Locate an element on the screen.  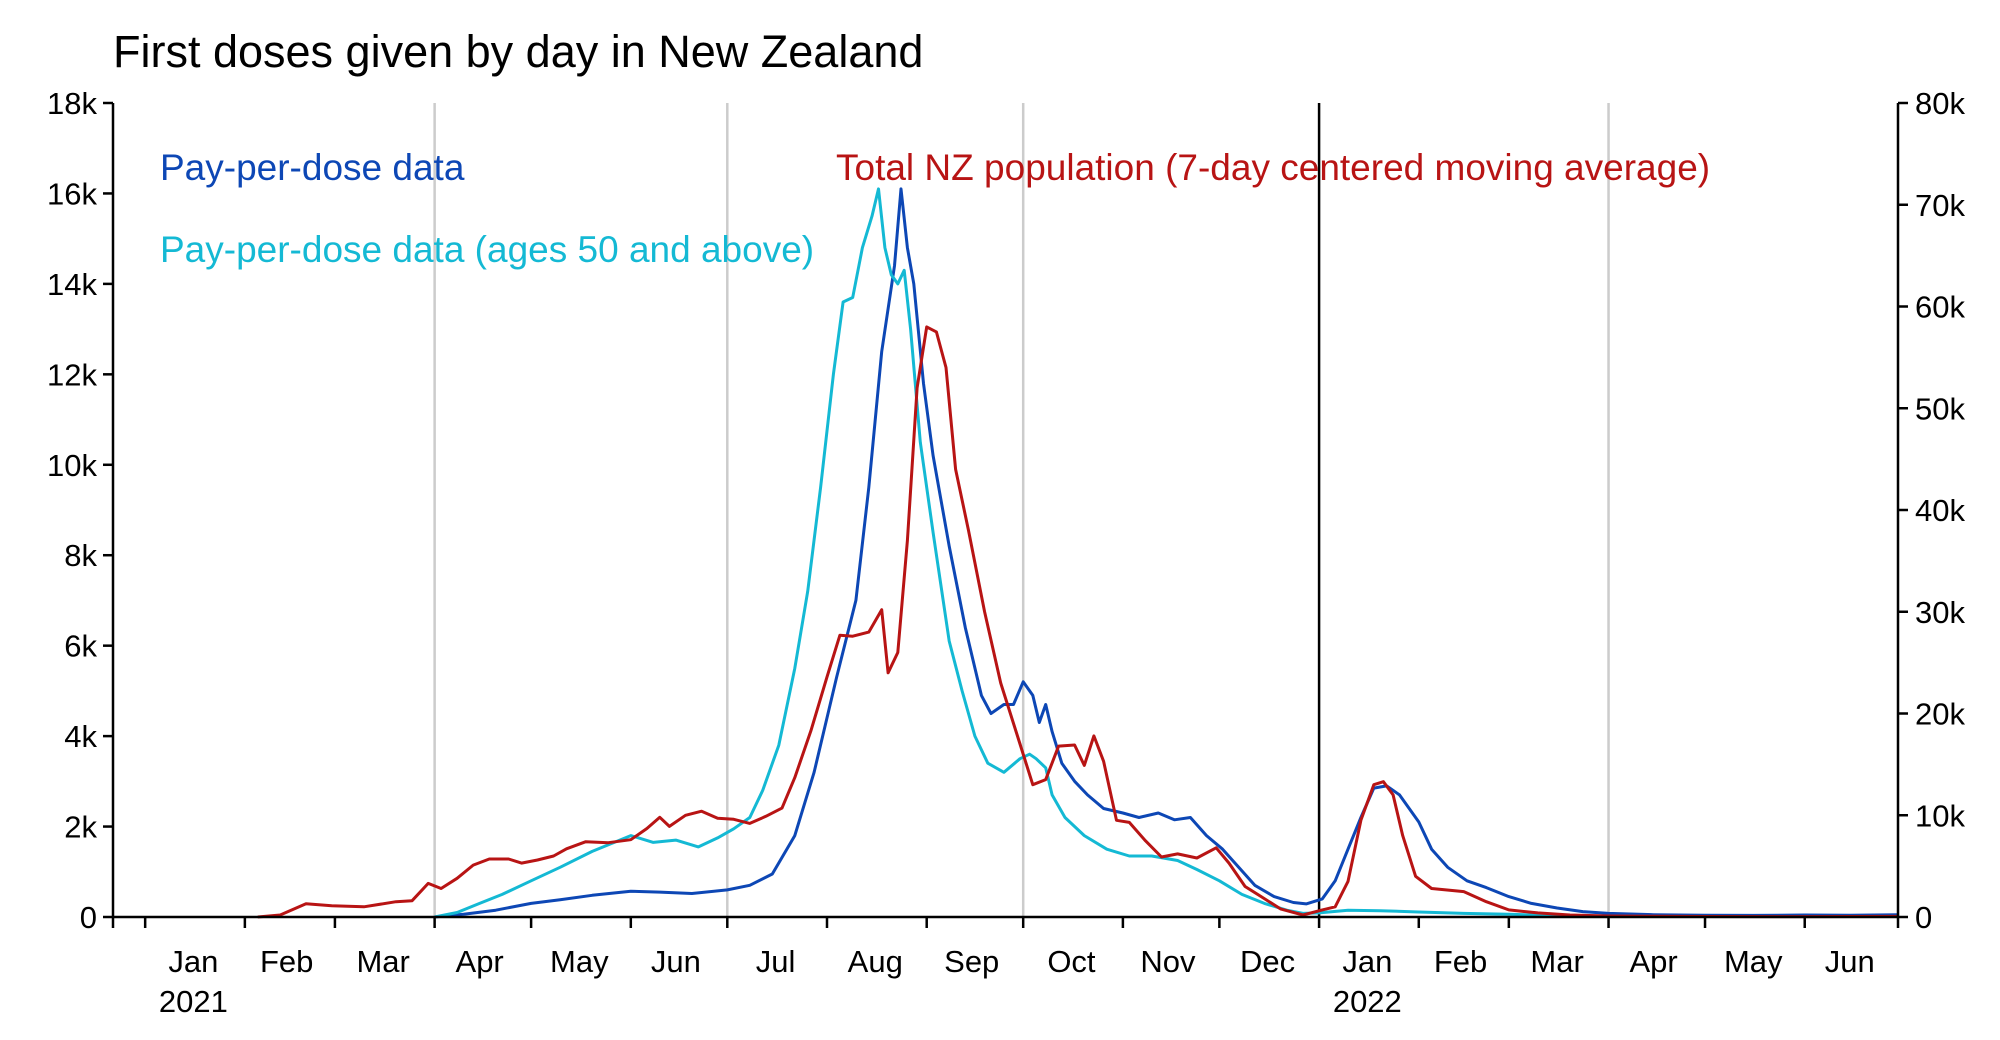
month-label: Jul is located at coordinates (776, 961).